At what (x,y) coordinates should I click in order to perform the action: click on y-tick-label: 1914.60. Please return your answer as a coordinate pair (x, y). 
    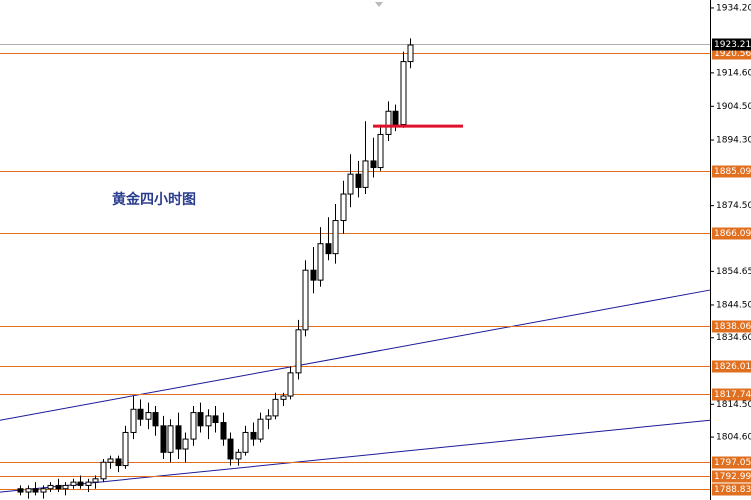
    Looking at the image, I should click on (733, 73).